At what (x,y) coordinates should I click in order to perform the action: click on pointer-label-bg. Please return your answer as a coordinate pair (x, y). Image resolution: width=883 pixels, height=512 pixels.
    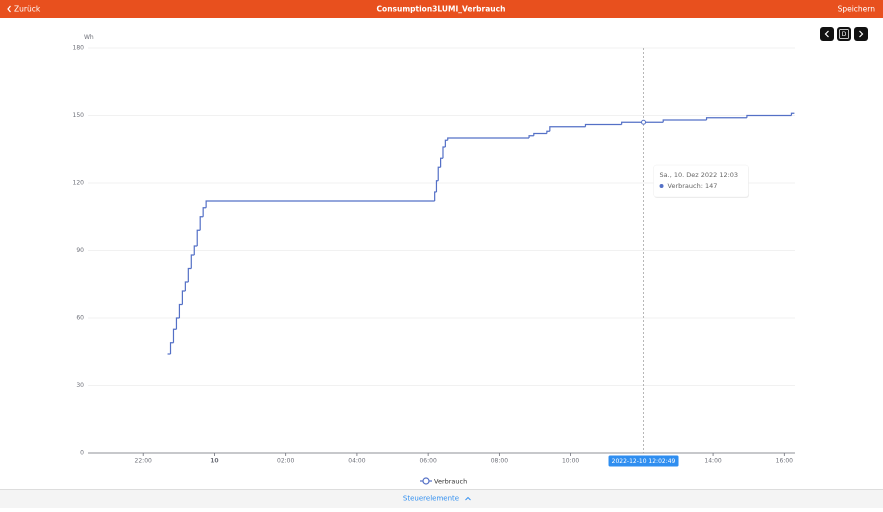
    Looking at the image, I should click on (643, 461).